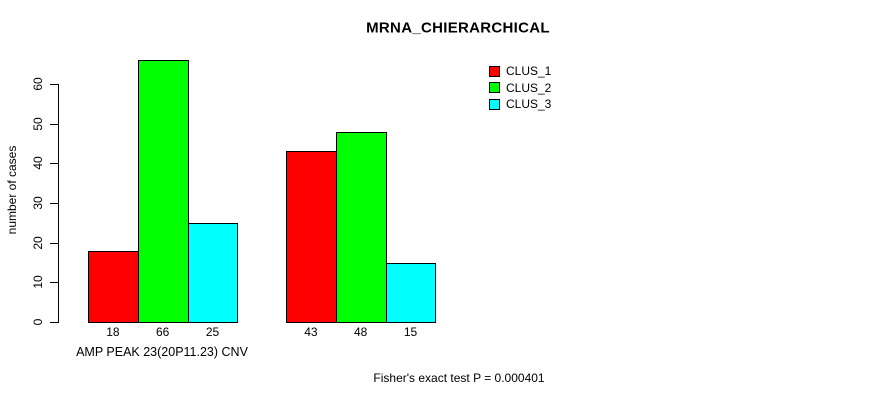 This screenshot has width=890, height=400. Describe the element at coordinates (113, 286) in the screenshot. I see `bar-clus_1-group1` at that location.